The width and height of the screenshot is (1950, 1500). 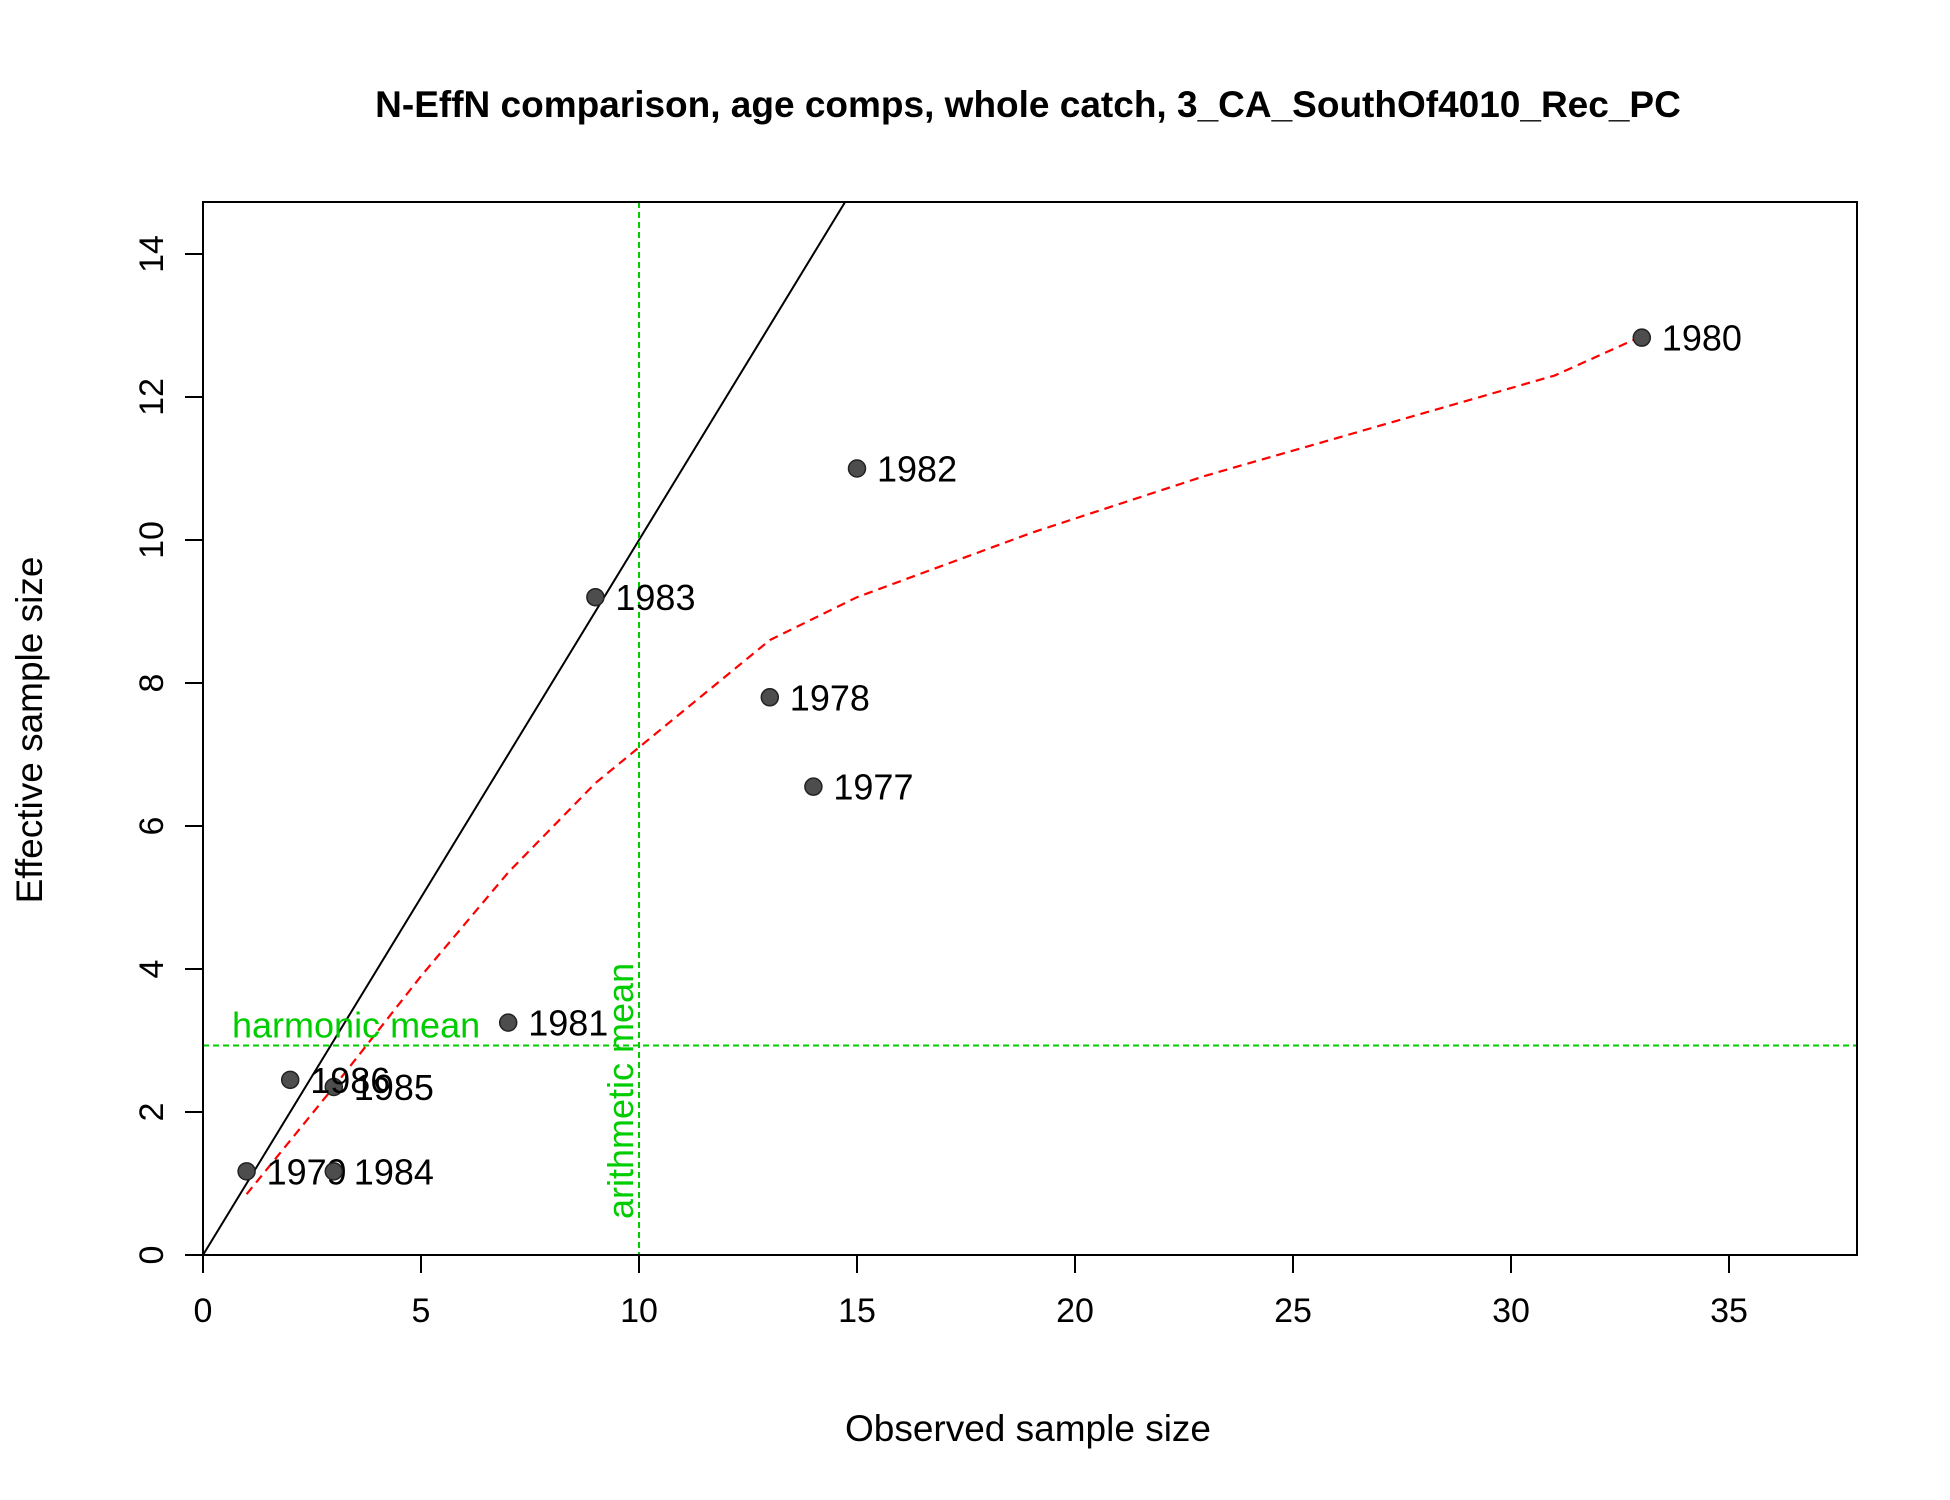 What do you see at coordinates (152, 254) in the screenshot?
I see `y-tick-label-14: 14` at bounding box center [152, 254].